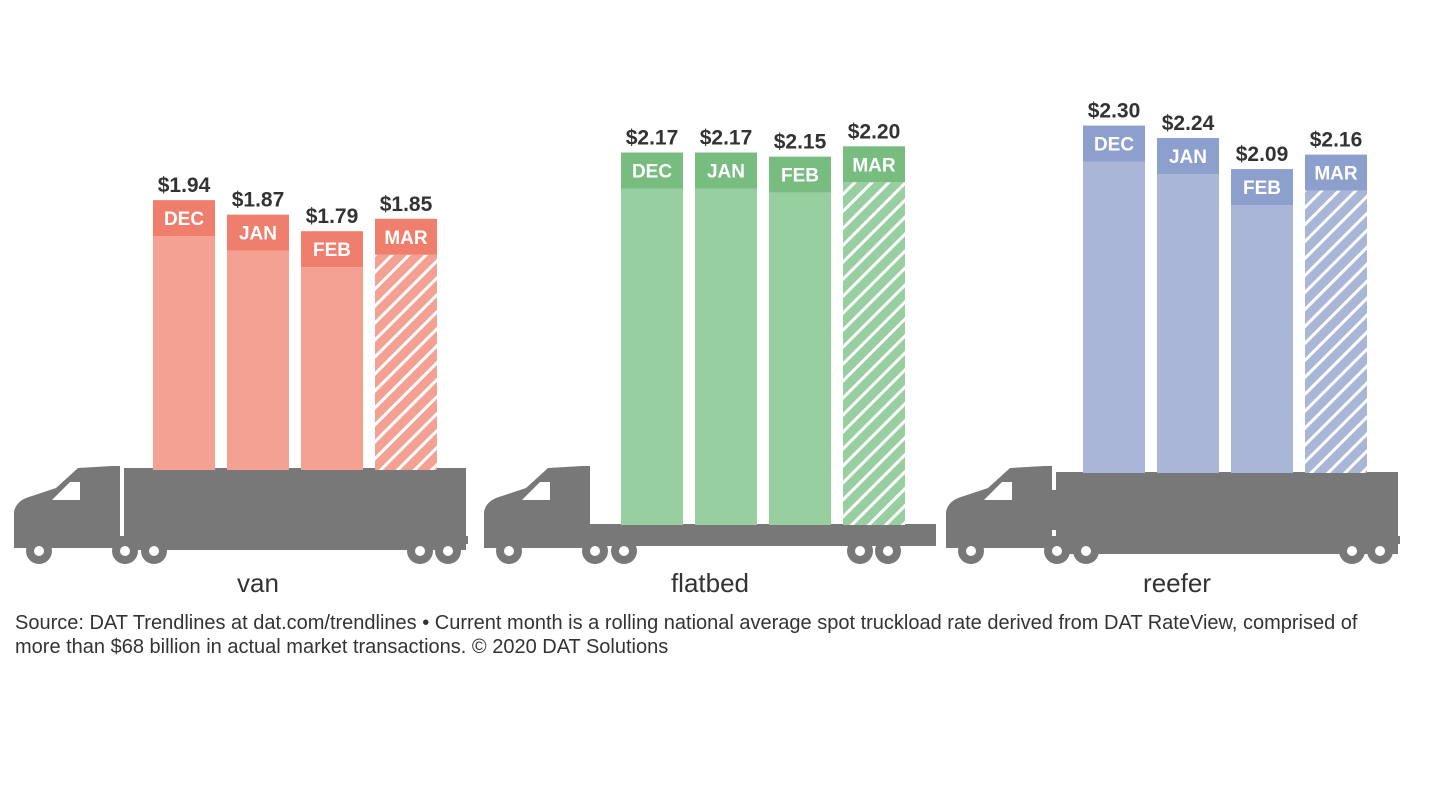 Image resolution: width=1432 pixels, height=805 pixels. What do you see at coordinates (874, 131) in the screenshot?
I see `value-label: $2.20` at bounding box center [874, 131].